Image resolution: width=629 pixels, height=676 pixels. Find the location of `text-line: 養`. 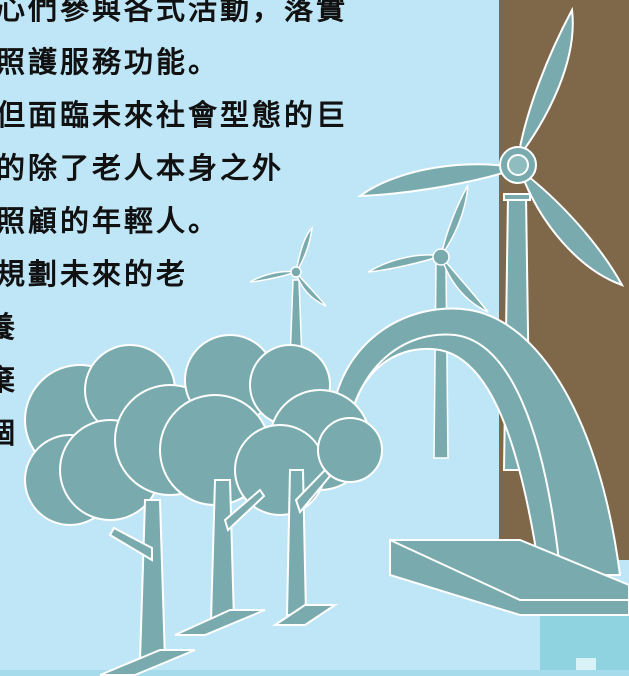

text-line: 養 is located at coordinates (9, 327).